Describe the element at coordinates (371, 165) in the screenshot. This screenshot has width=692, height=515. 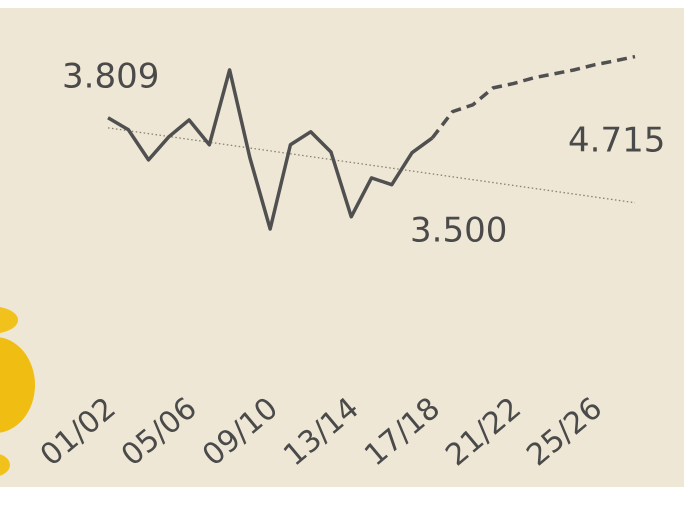
I see `trend-line` at that location.